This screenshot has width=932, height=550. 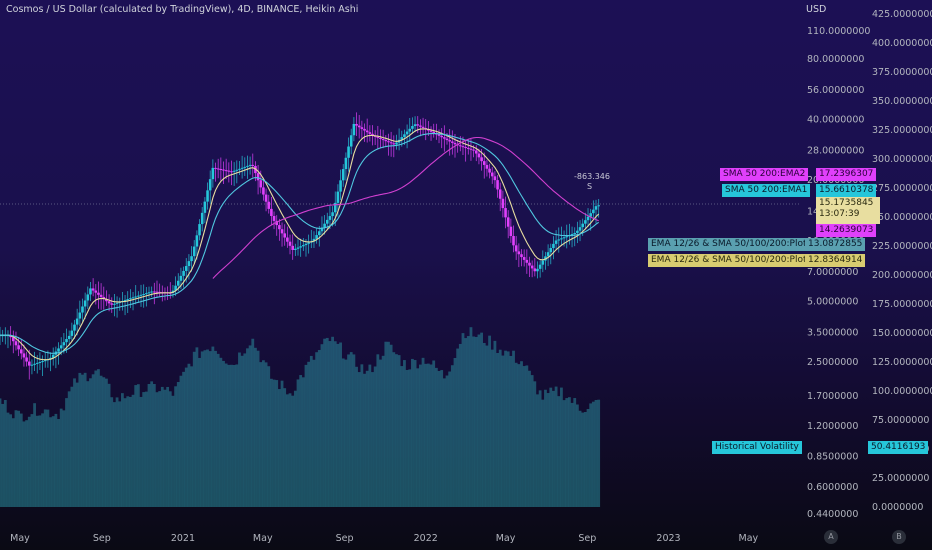 What do you see at coordinates (902, 275) in the screenshot?
I see `volatility-axis-tick: 200.0000000` at bounding box center [902, 275].